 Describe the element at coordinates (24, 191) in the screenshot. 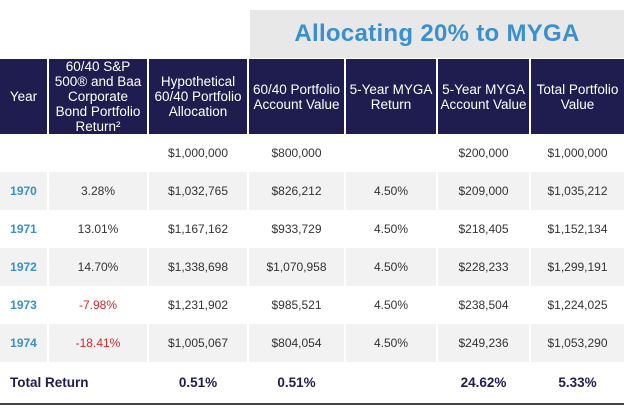

I see `year-cell: 1970` at that location.